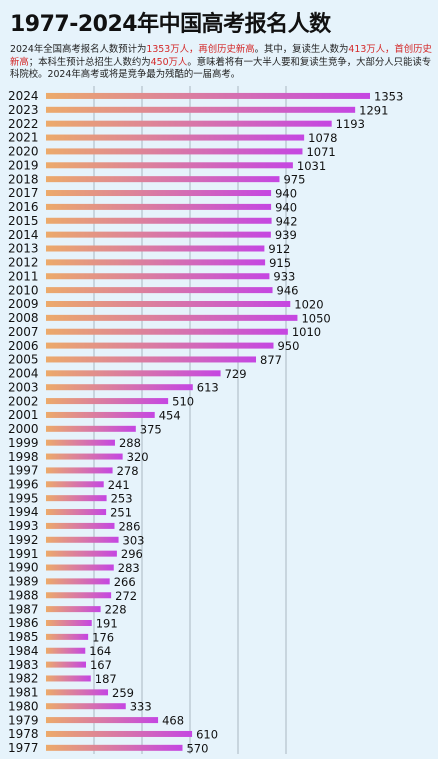 The image size is (438, 759). What do you see at coordinates (123, 693) in the screenshot?
I see `value-label: 259` at bounding box center [123, 693].